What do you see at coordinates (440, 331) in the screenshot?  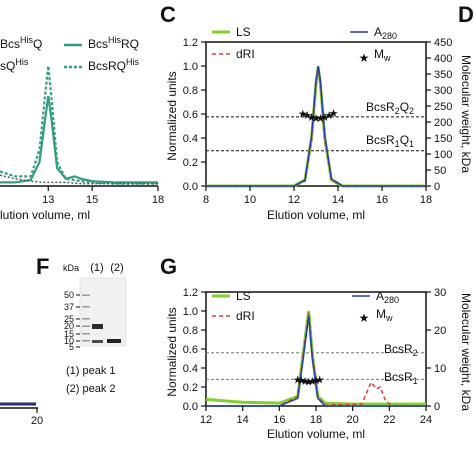 I see `panel-g-y2-tick-label: 20` at bounding box center [440, 331].